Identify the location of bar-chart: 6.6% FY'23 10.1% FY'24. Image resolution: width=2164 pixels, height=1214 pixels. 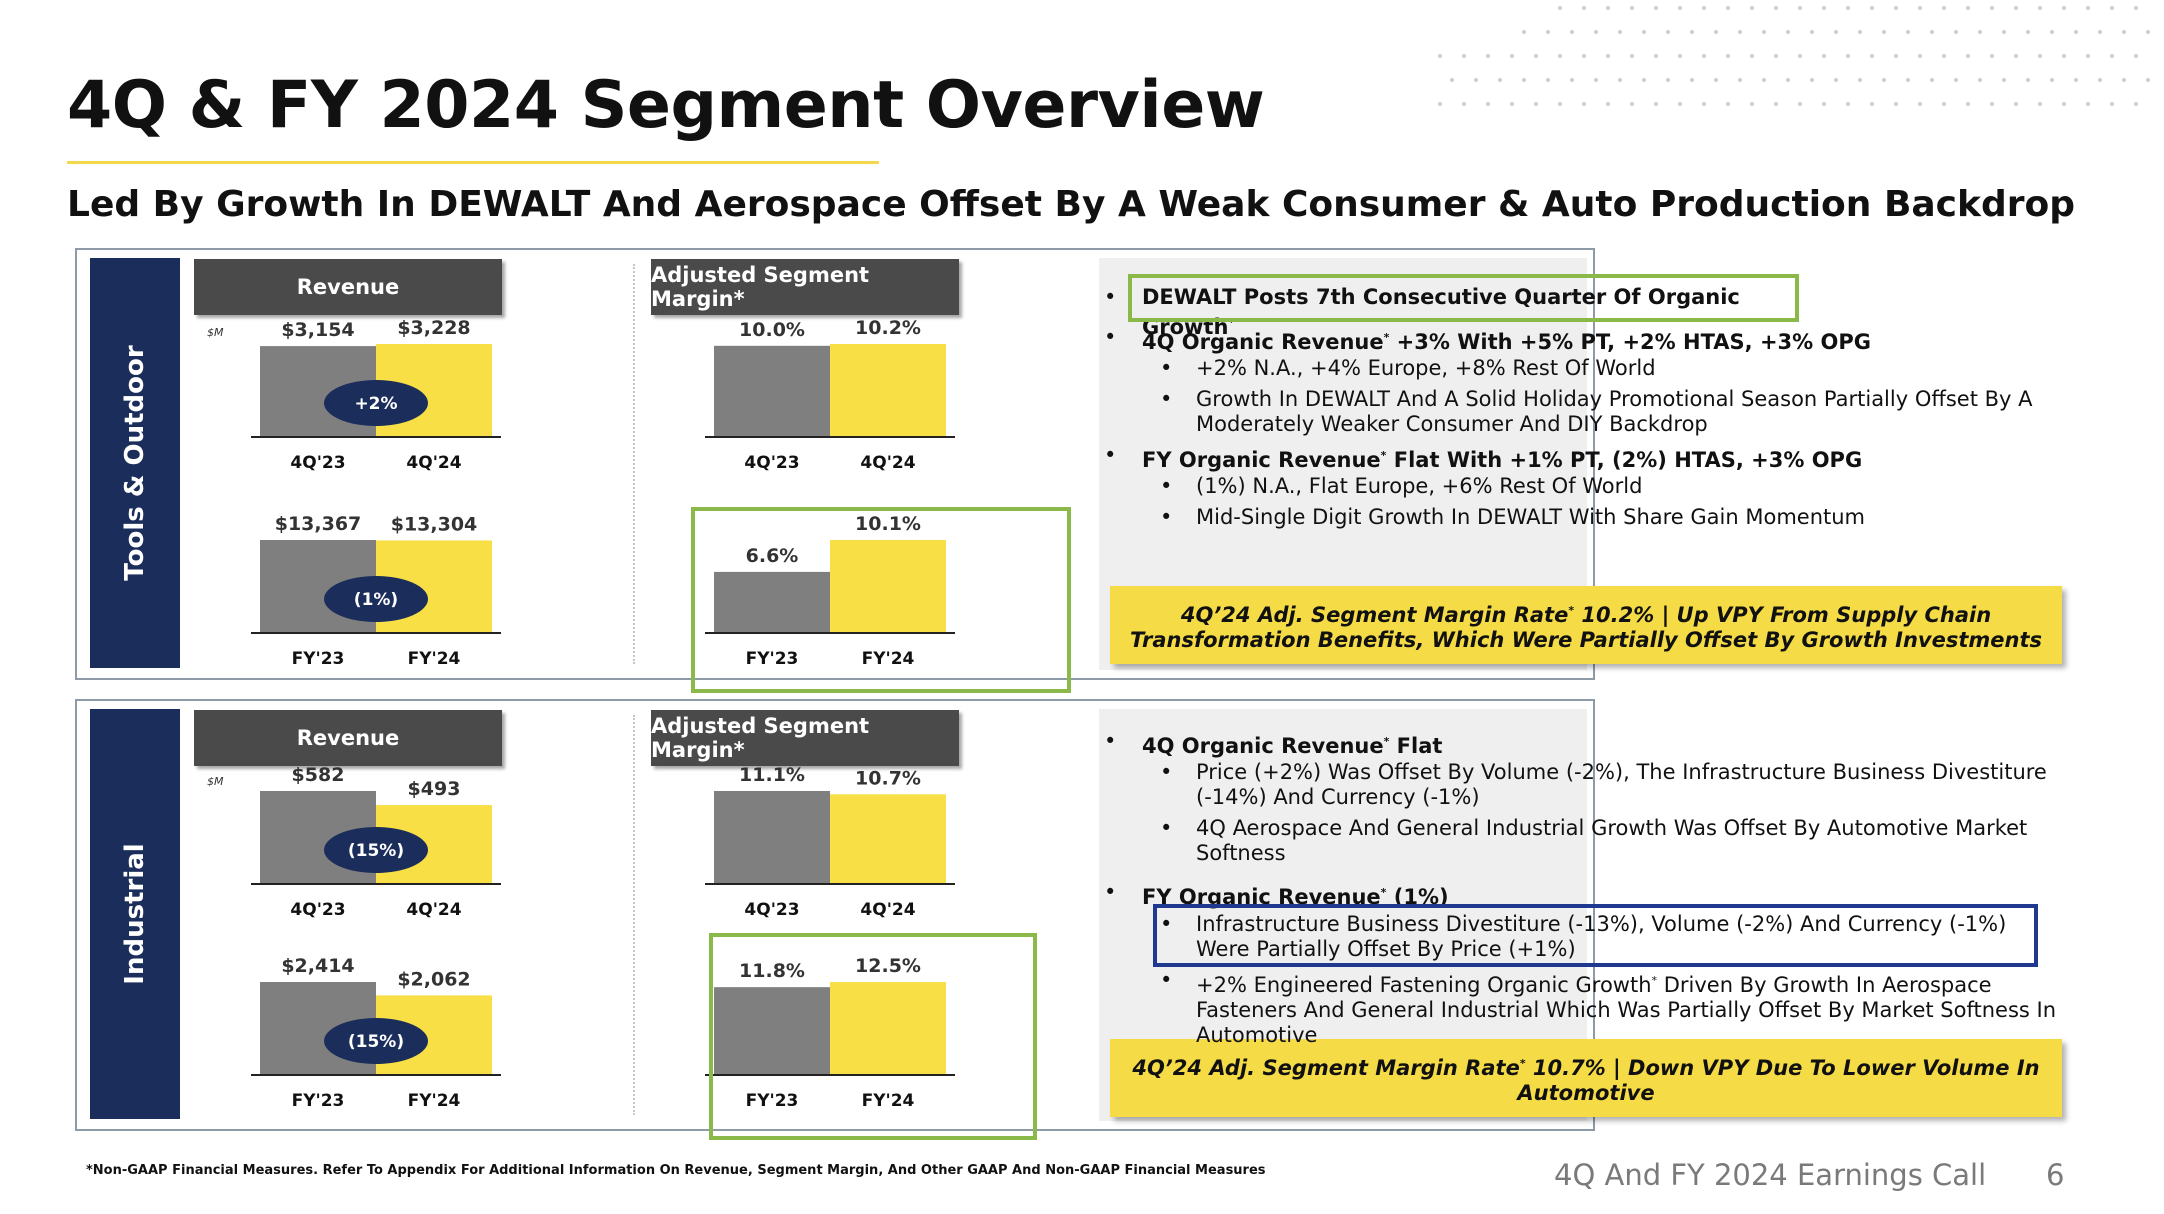
(830, 591).